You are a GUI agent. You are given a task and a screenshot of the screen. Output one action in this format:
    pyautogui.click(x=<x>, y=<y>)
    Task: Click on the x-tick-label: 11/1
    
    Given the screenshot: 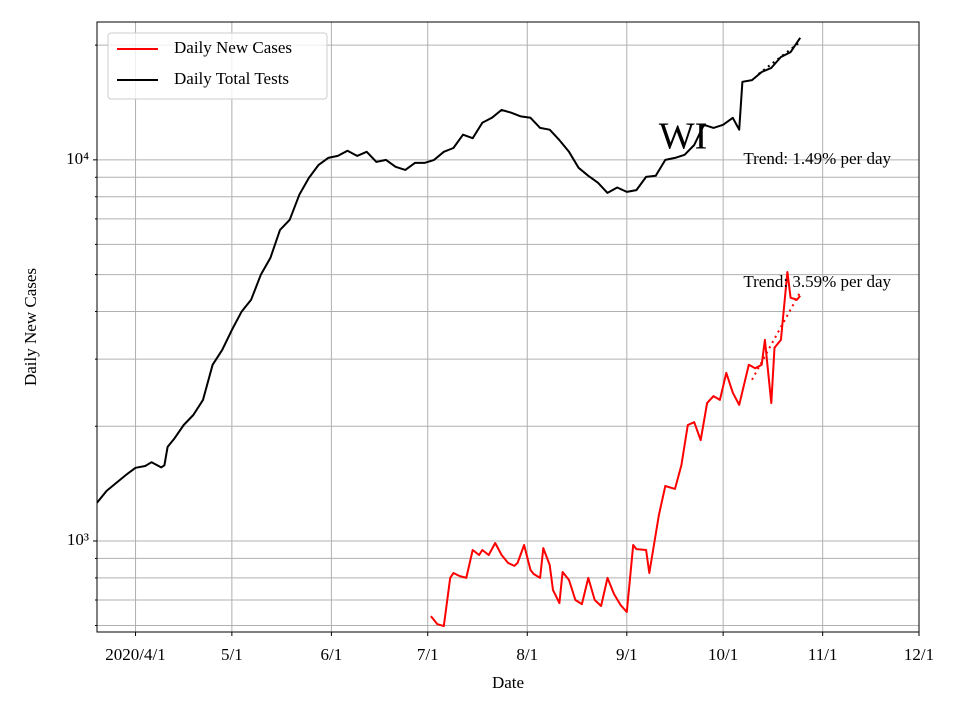 What is the action you would take?
    pyautogui.click(x=823, y=654)
    